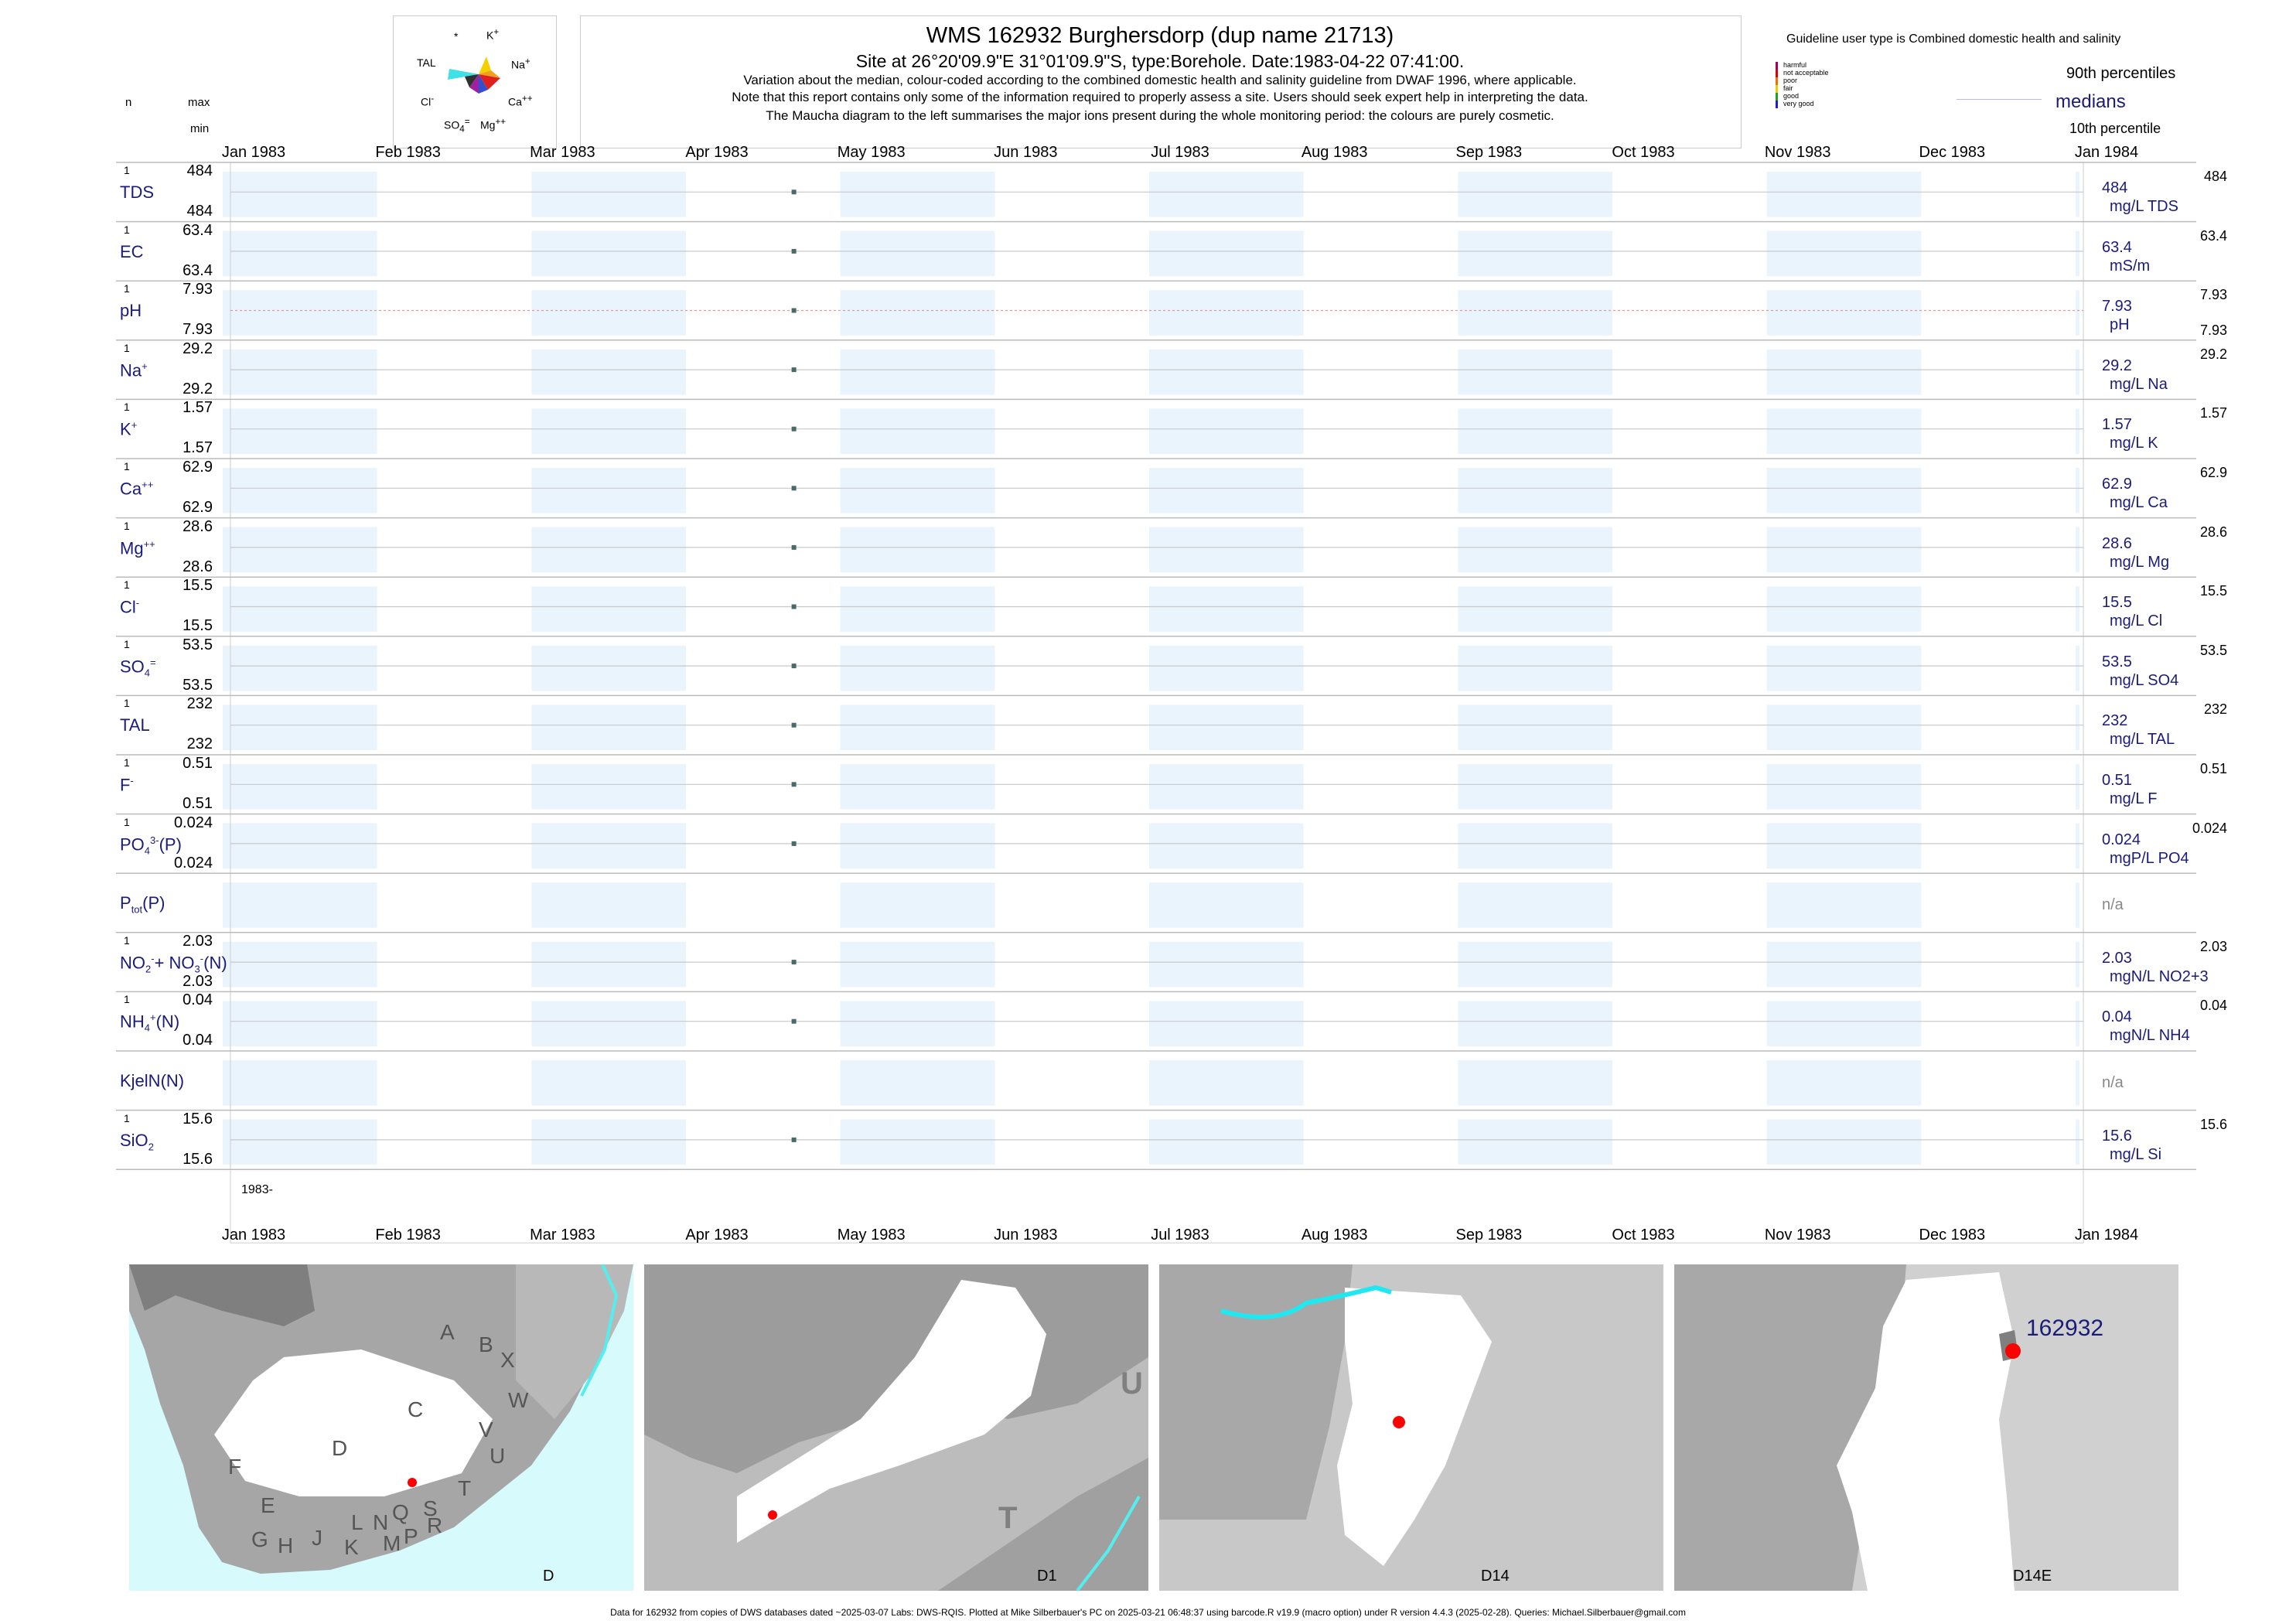  Describe the element at coordinates (193, 822) in the screenshot. I see `max-value: 0.024` at that location.